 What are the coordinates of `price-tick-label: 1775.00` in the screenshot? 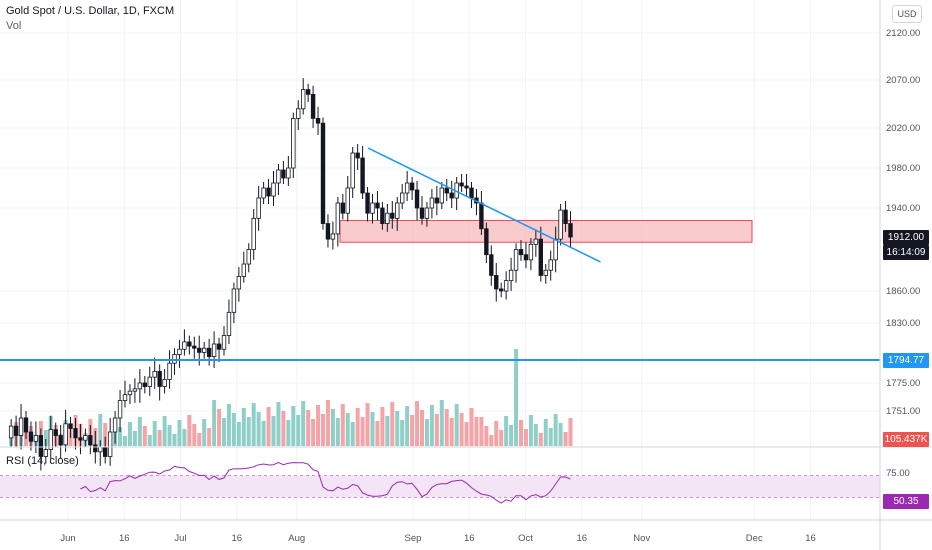 It's located at (903, 383).